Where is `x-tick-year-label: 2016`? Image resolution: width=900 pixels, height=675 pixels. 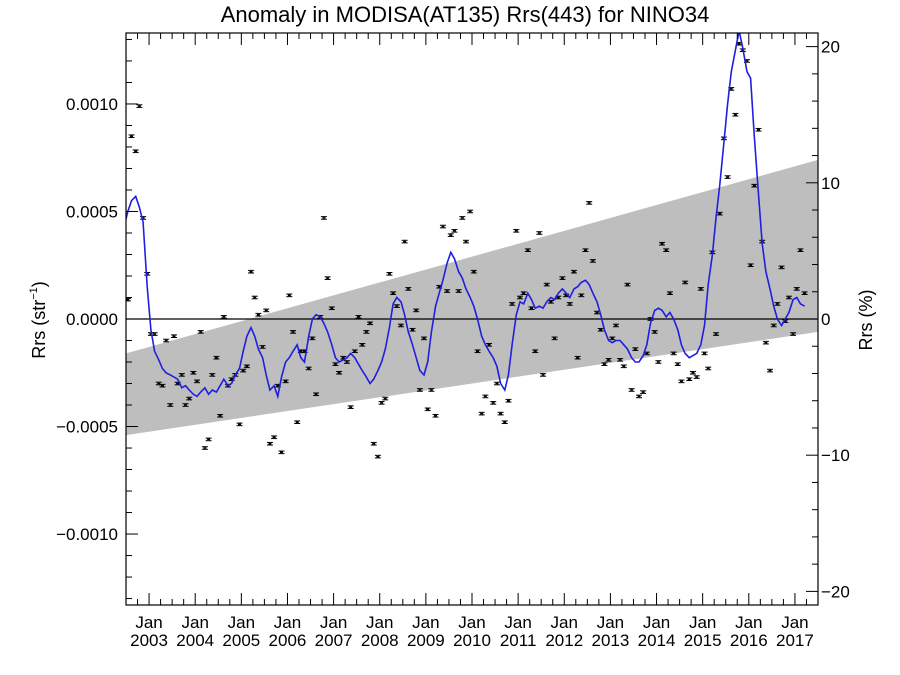
x-tick-year-label: 2016 is located at coordinates (749, 640).